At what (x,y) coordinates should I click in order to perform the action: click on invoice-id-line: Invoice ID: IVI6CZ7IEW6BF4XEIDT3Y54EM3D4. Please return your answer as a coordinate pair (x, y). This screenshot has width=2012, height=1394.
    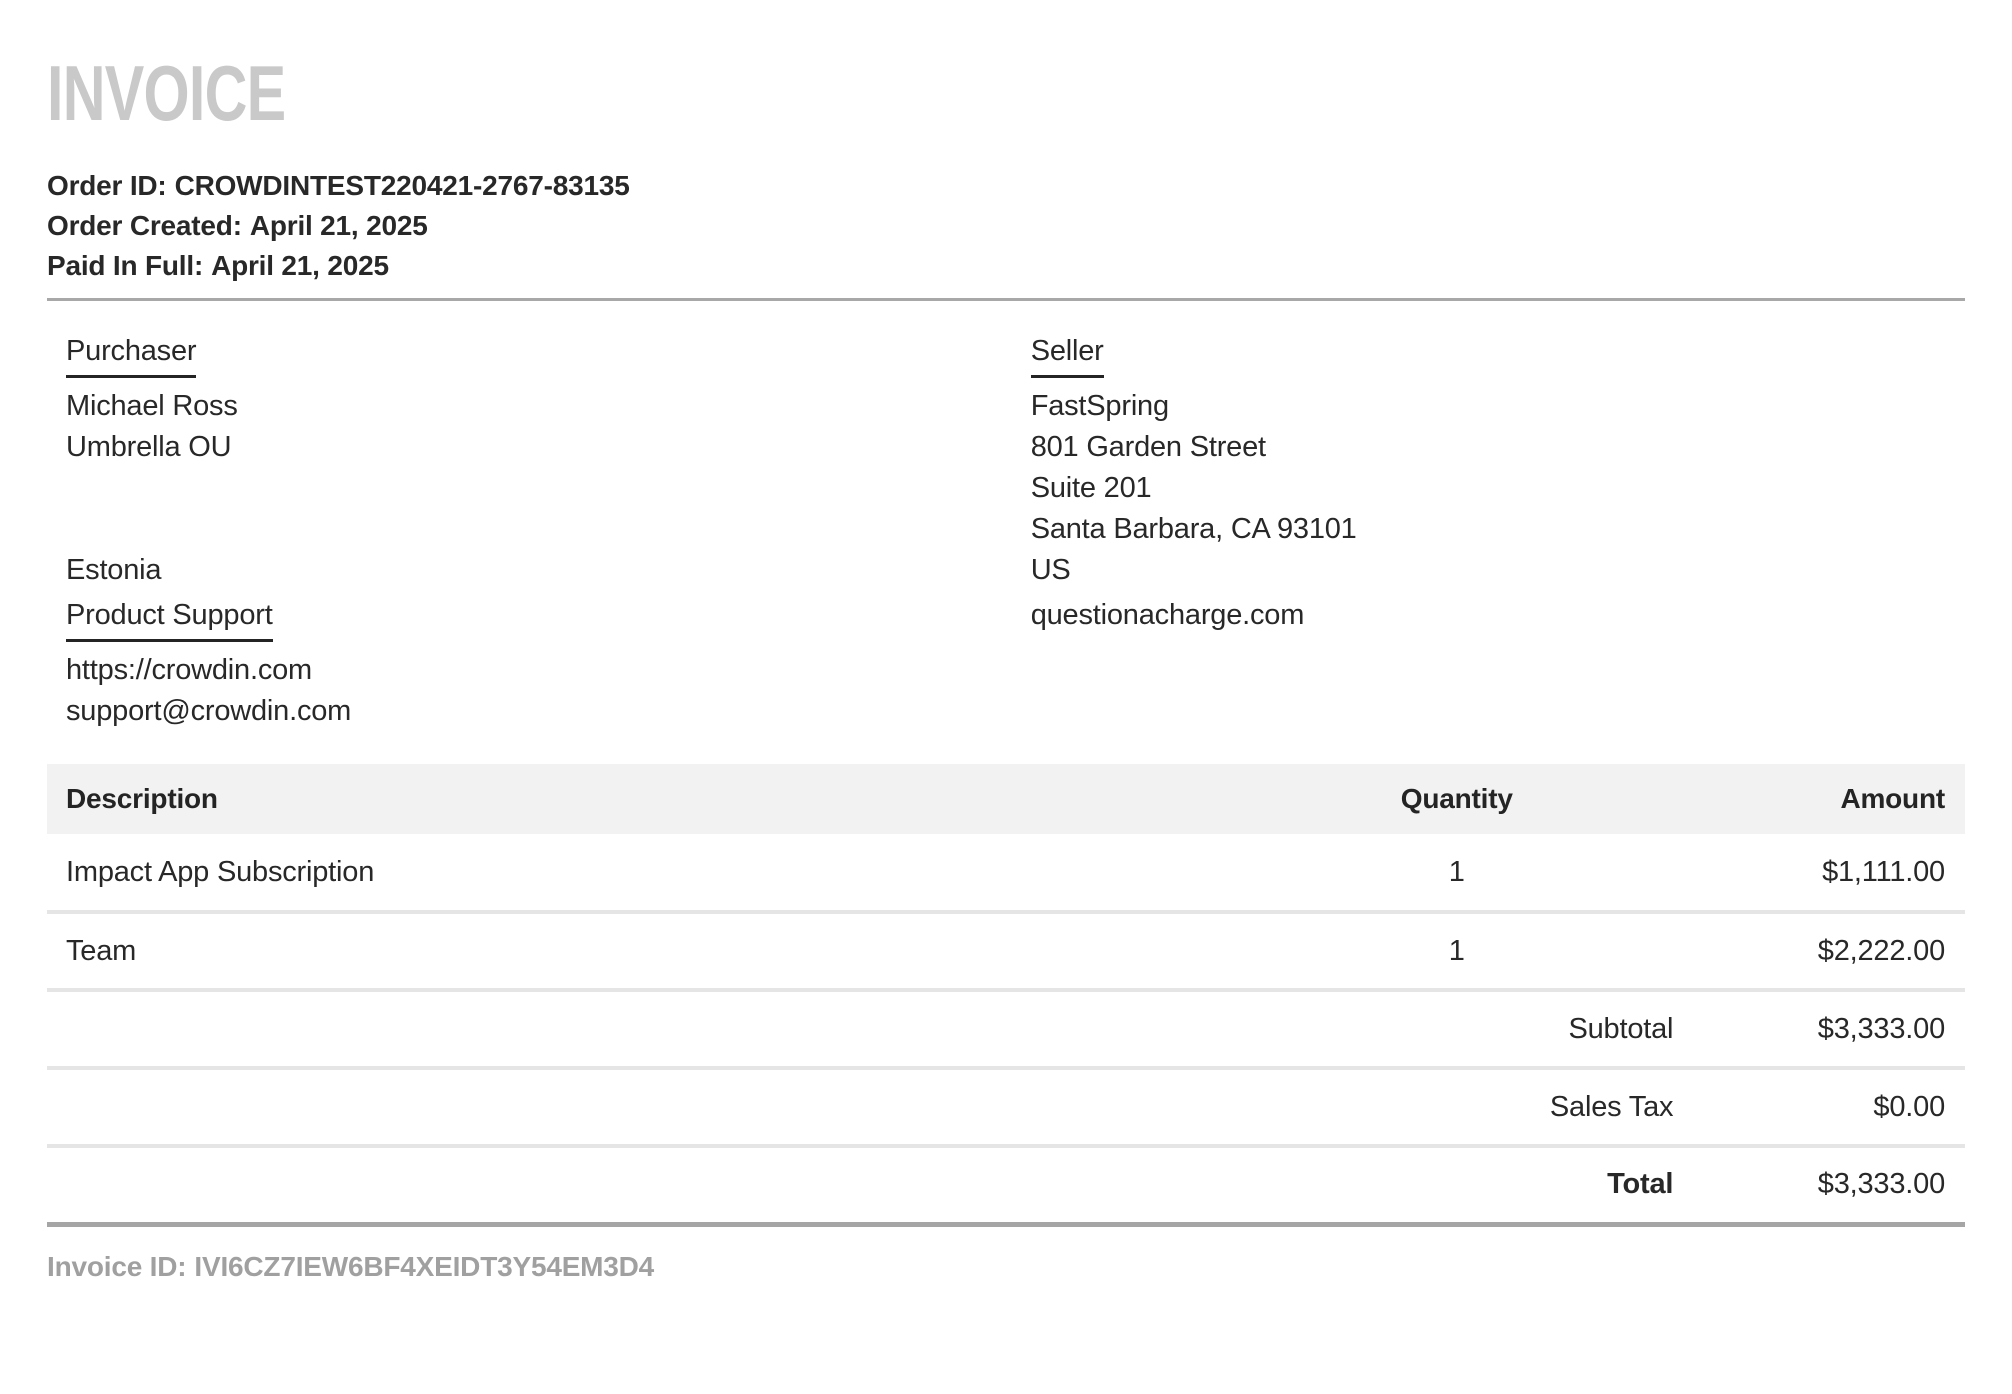
    Looking at the image, I should click on (1006, 1267).